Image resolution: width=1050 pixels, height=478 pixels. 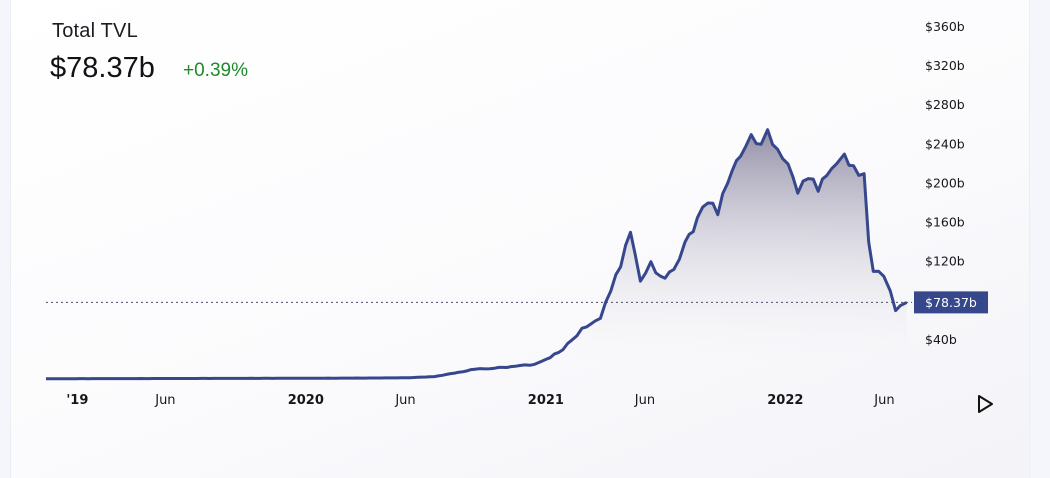 What do you see at coordinates (945, 222) in the screenshot?
I see `y-tick-label: $160b` at bounding box center [945, 222].